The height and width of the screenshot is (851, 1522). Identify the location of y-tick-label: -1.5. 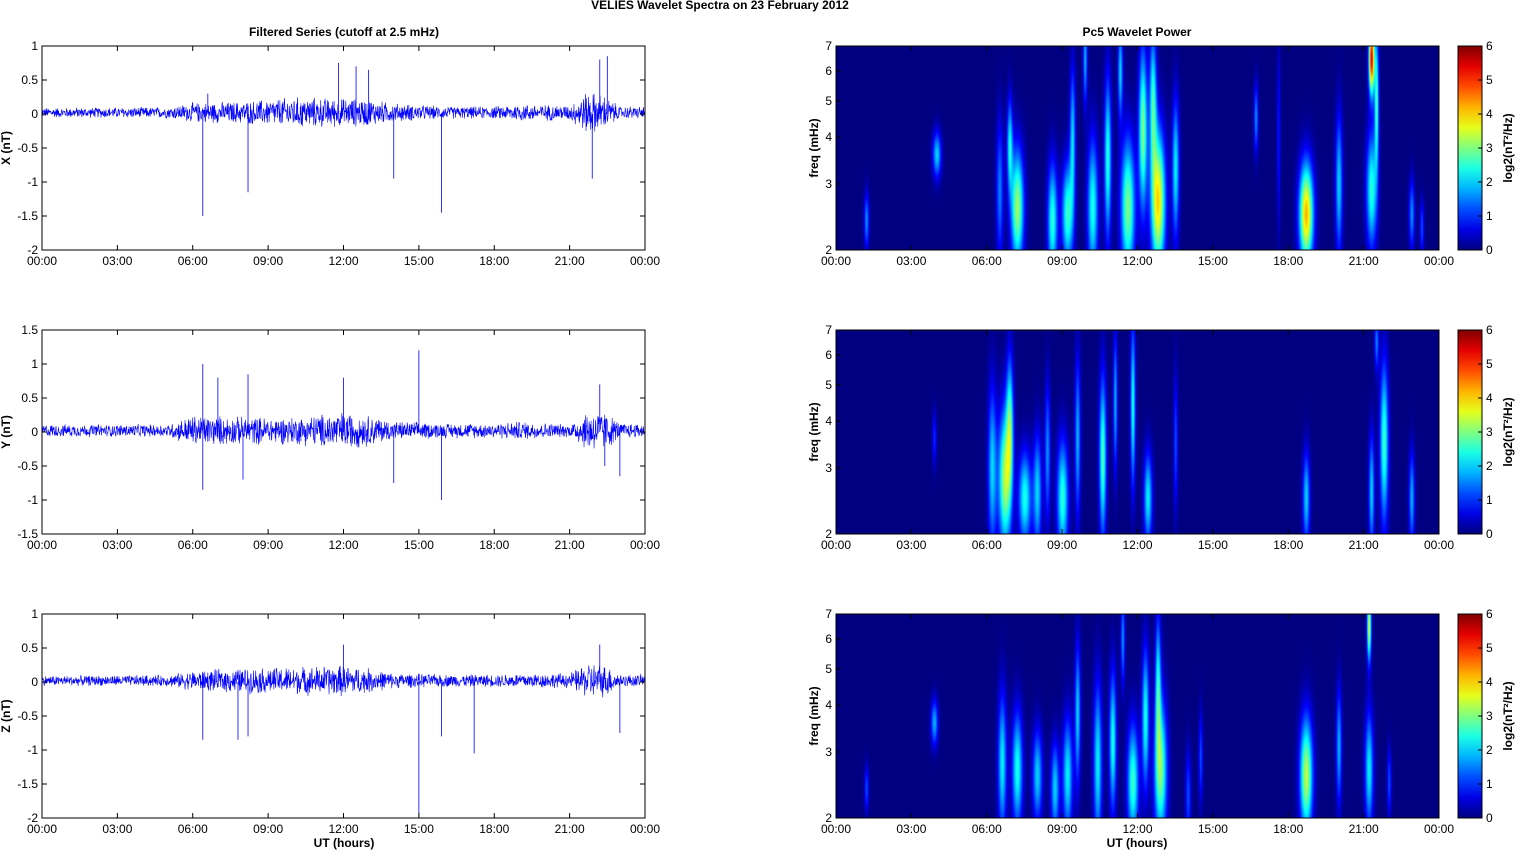
(27, 216).